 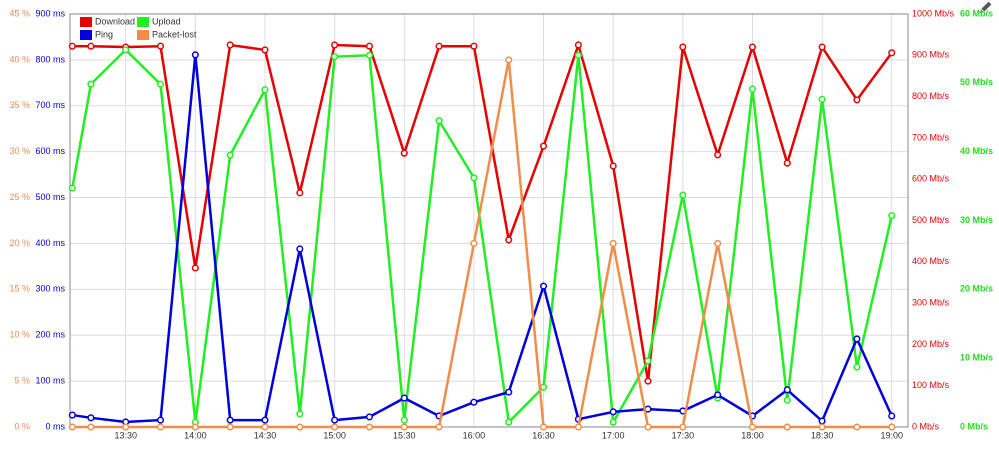 What do you see at coordinates (683, 435) in the screenshot?
I see `x-tick-label: 17:30` at bounding box center [683, 435].